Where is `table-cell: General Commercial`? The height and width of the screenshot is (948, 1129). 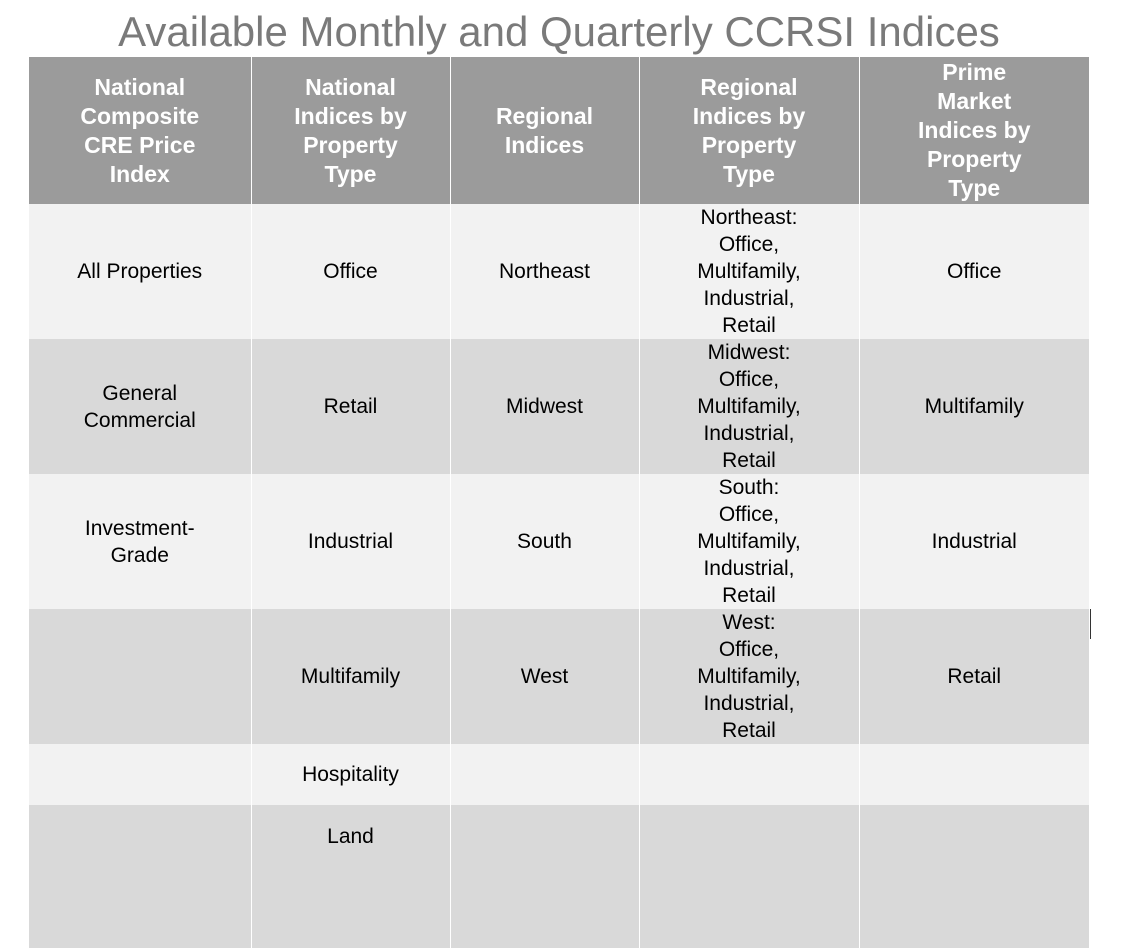 table-cell: General Commercial is located at coordinates (140, 406).